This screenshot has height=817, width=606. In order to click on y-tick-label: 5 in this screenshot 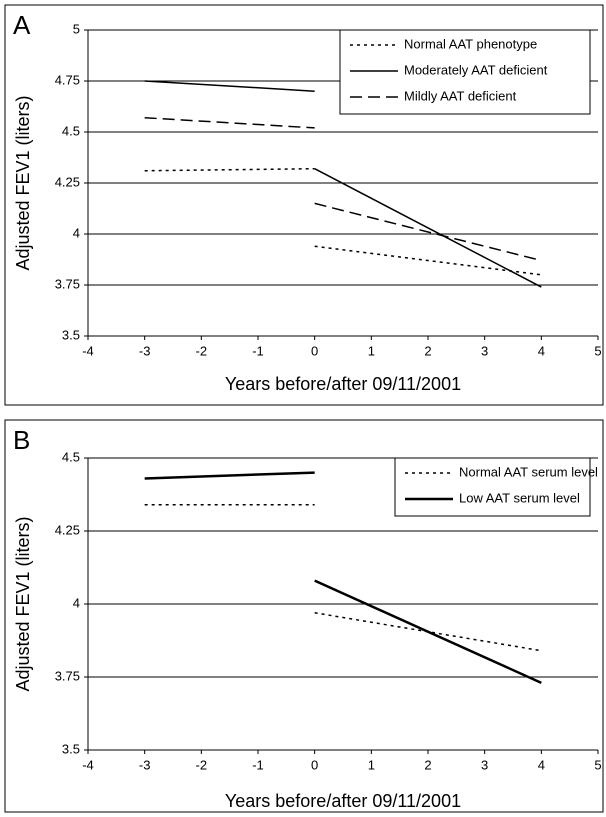, I will do `click(76, 28)`.